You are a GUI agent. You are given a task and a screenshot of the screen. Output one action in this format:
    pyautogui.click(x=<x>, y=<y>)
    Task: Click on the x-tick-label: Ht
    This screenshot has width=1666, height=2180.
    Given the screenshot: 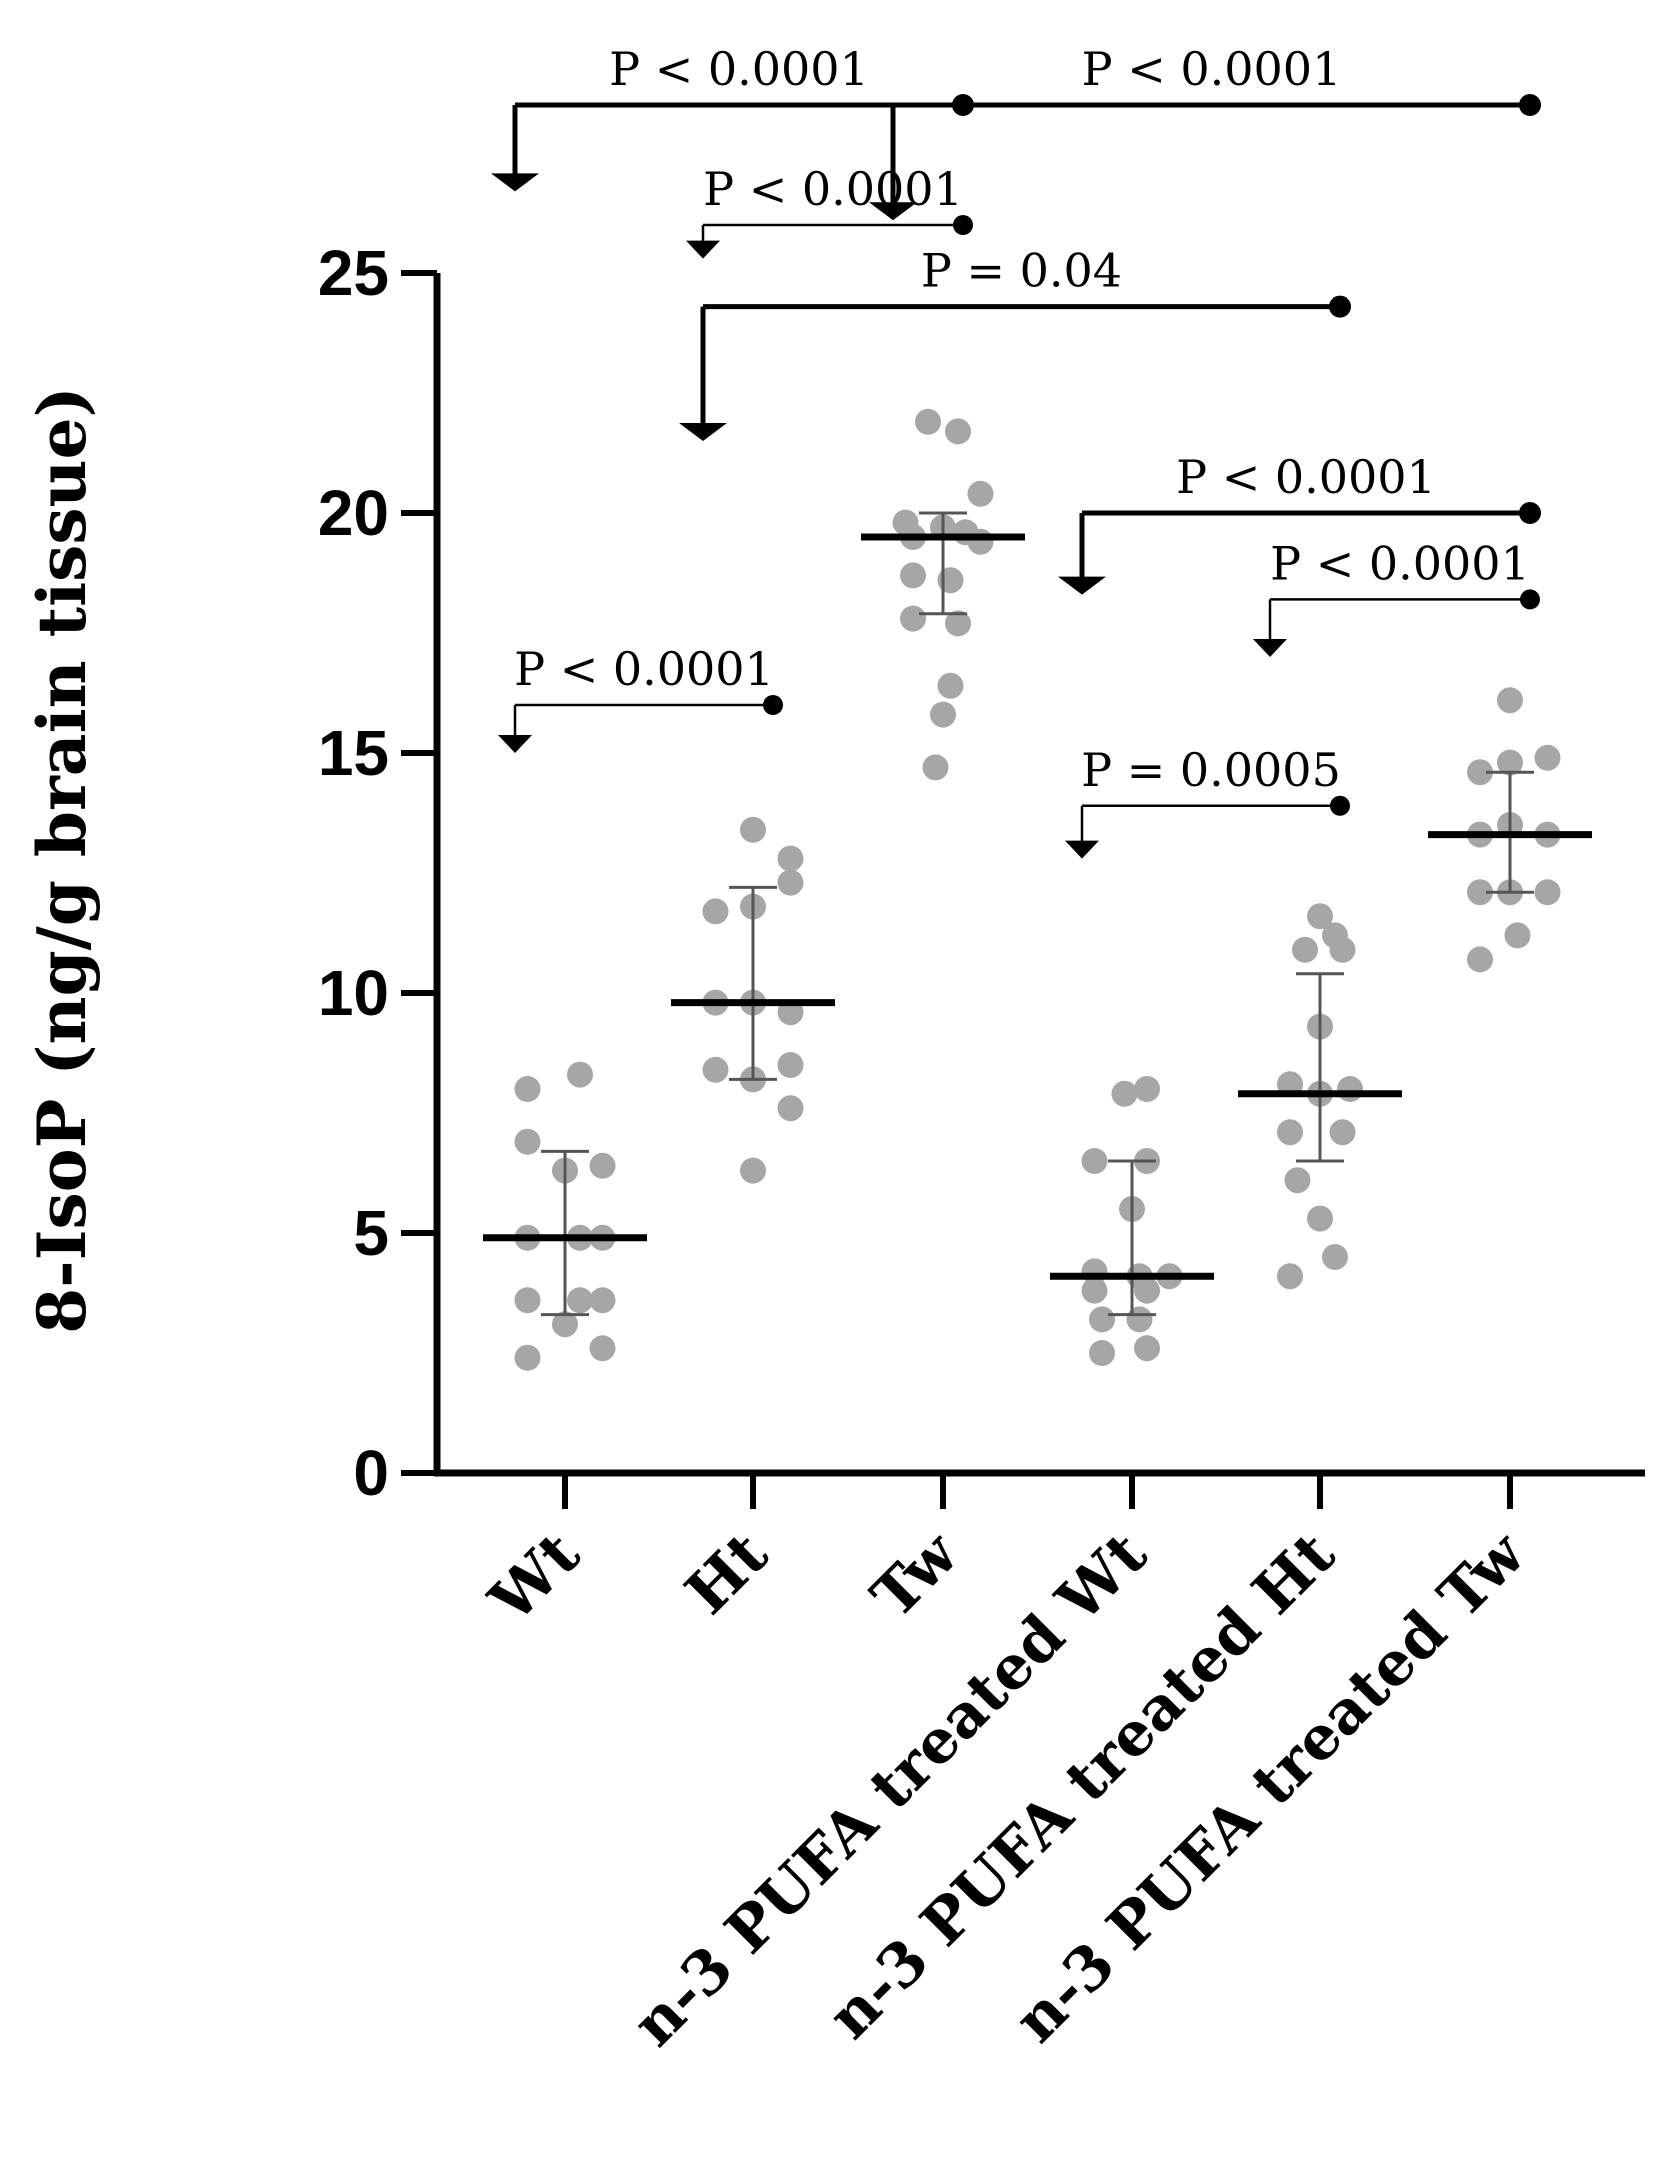 What is the action you would take?
    pyautogui.click(x=726, y=1573)
    